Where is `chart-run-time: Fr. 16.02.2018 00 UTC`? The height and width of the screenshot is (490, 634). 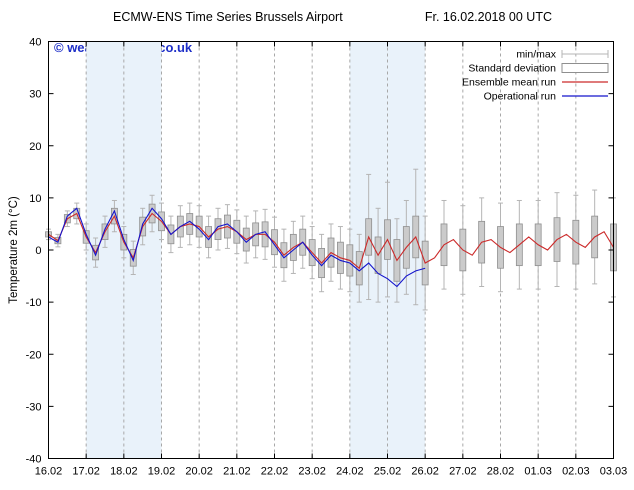
chart-run-time: Fr. 16.02.2018 00 UTC is located at coordinates (488, 17).